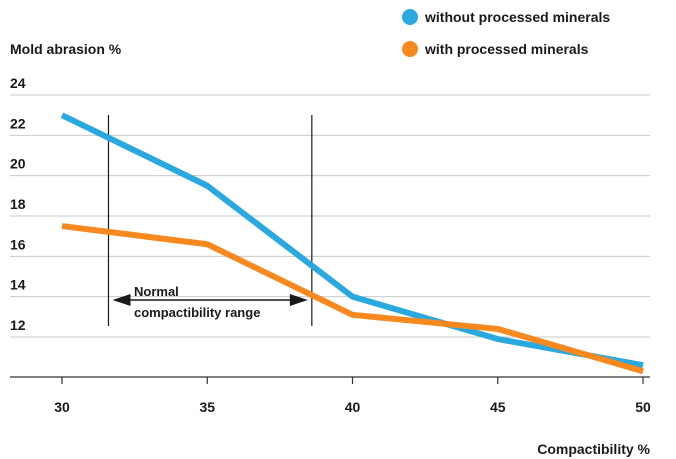  I want to click on y-tick-label-22: 22, so click(18, 123).